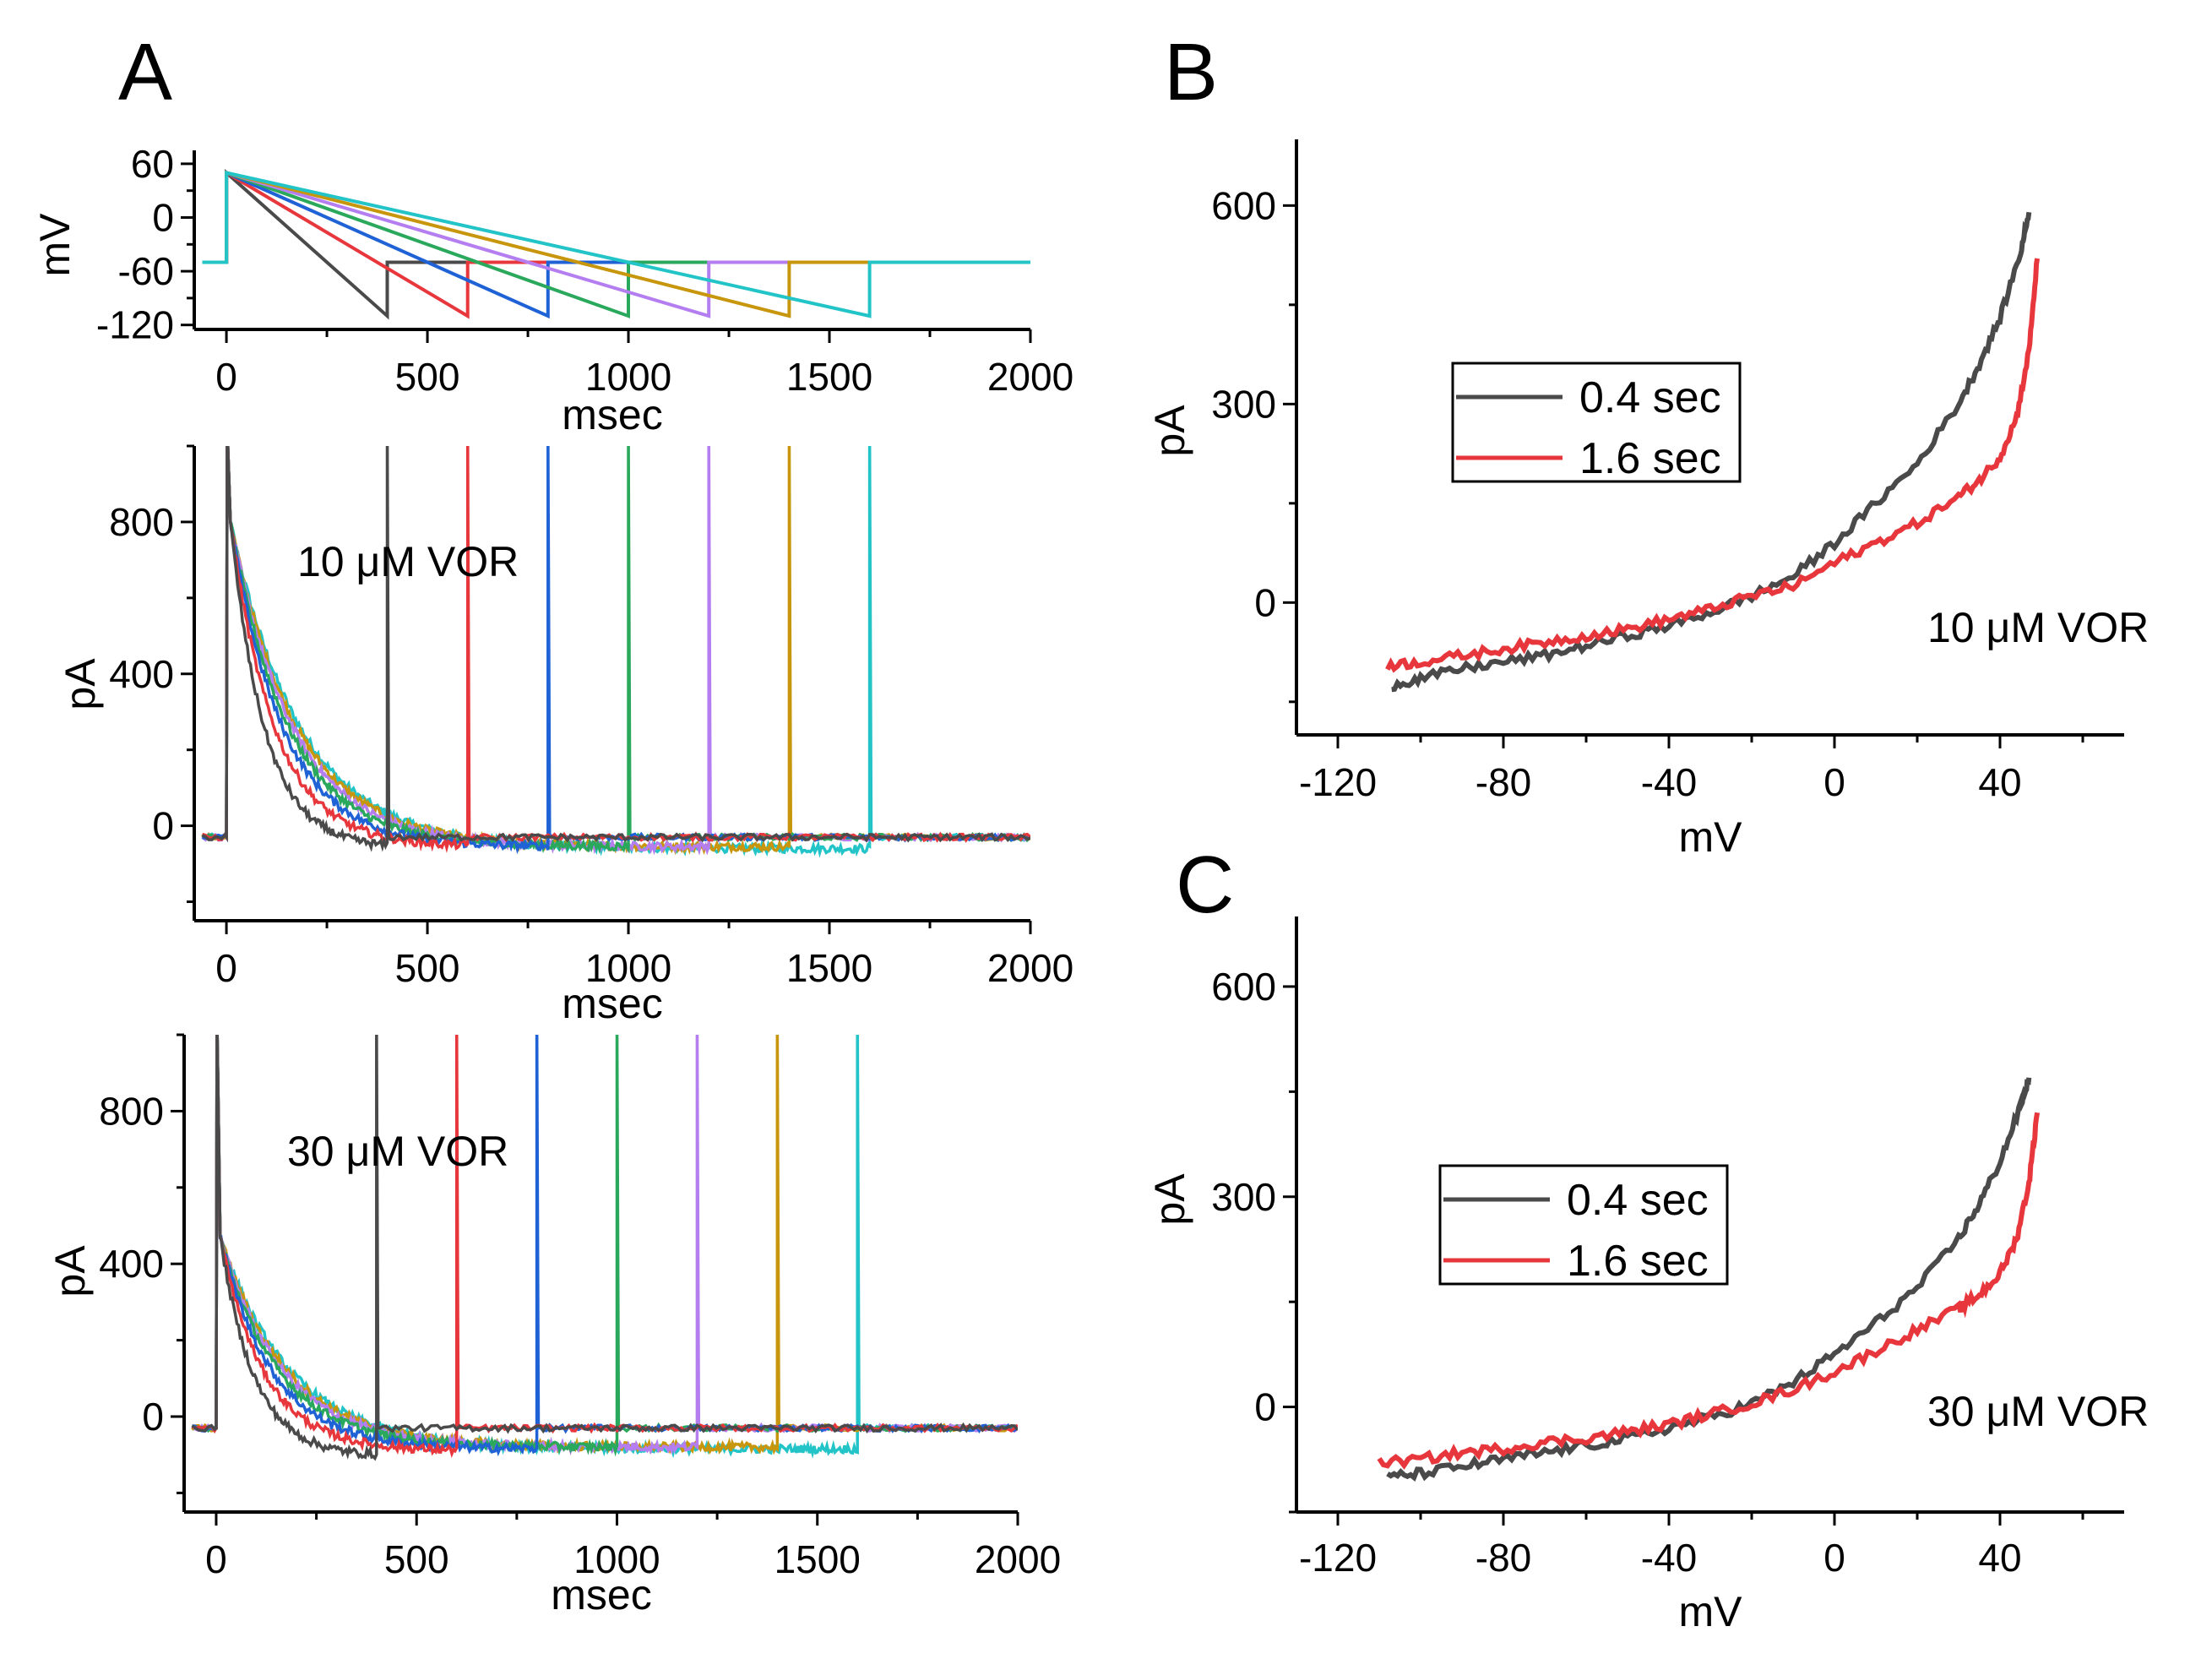  What do you see at coordinates (152, 164) in the screenshot?
I see `y-tick-label: 60` at bounding box center [152, 164].